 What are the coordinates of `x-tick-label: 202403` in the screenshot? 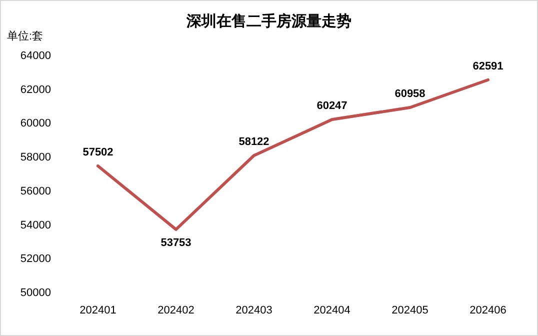 It's located at (254, 310).